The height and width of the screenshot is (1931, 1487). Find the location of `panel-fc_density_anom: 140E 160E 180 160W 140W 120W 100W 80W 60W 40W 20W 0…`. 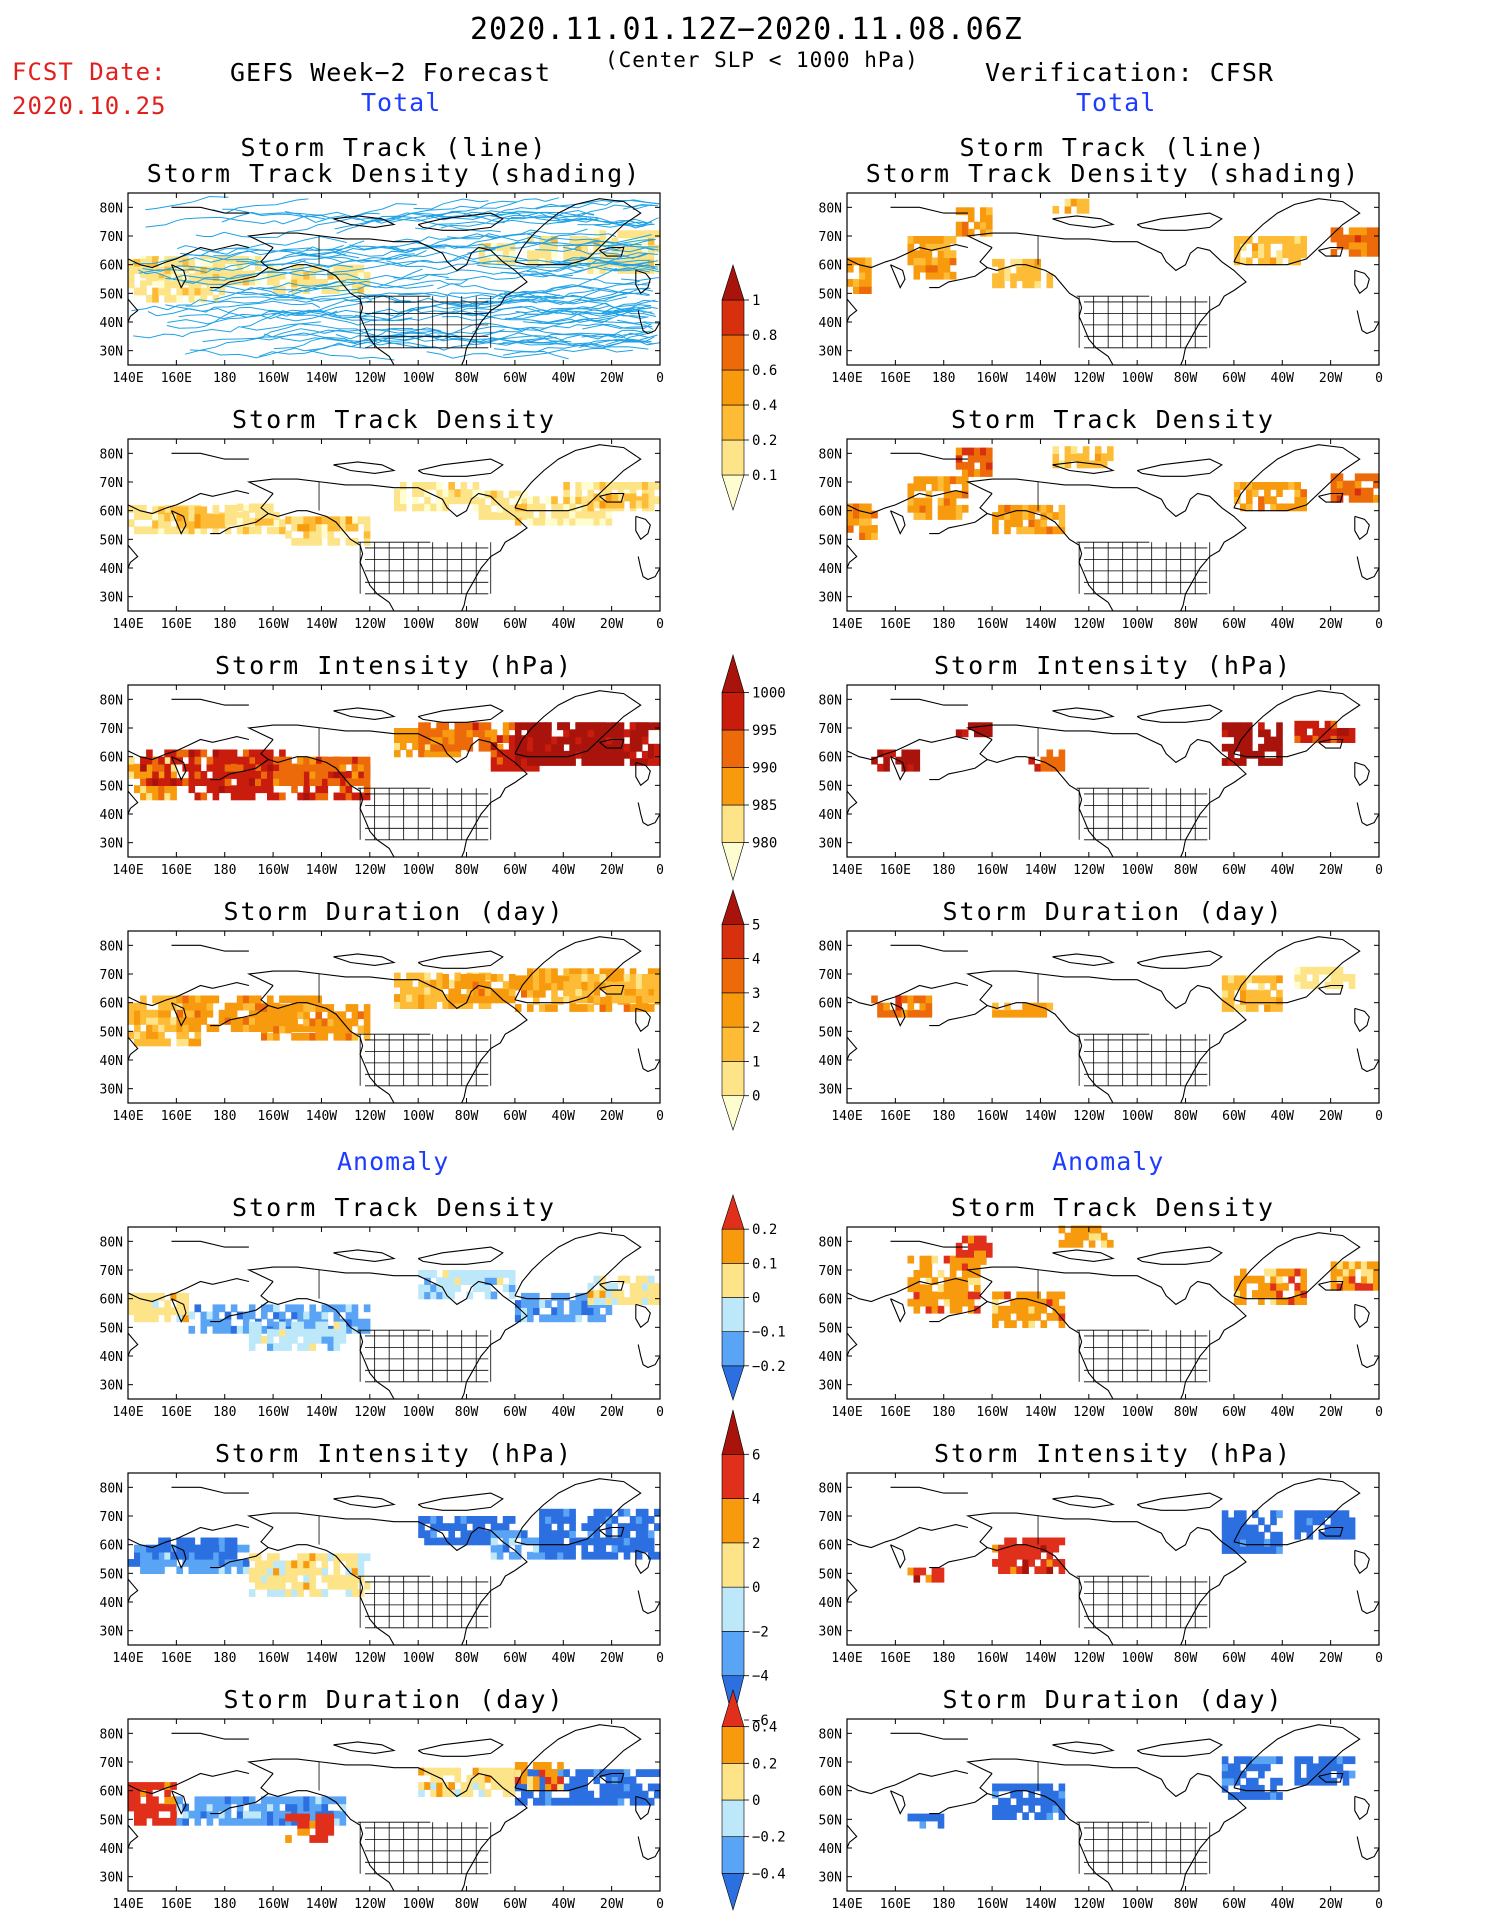

panel-fc_density_anom: 140E 160E 180 160W 140W 120W 100W 80W 60W 40W 20W 0… is located at coordinates (382, 1323).